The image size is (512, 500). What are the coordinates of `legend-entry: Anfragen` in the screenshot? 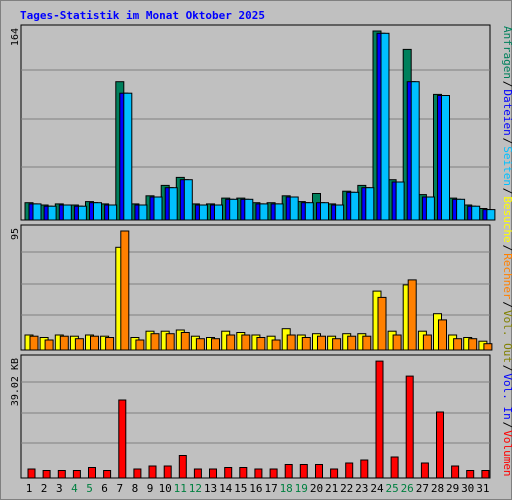 It's located at (506, 52).